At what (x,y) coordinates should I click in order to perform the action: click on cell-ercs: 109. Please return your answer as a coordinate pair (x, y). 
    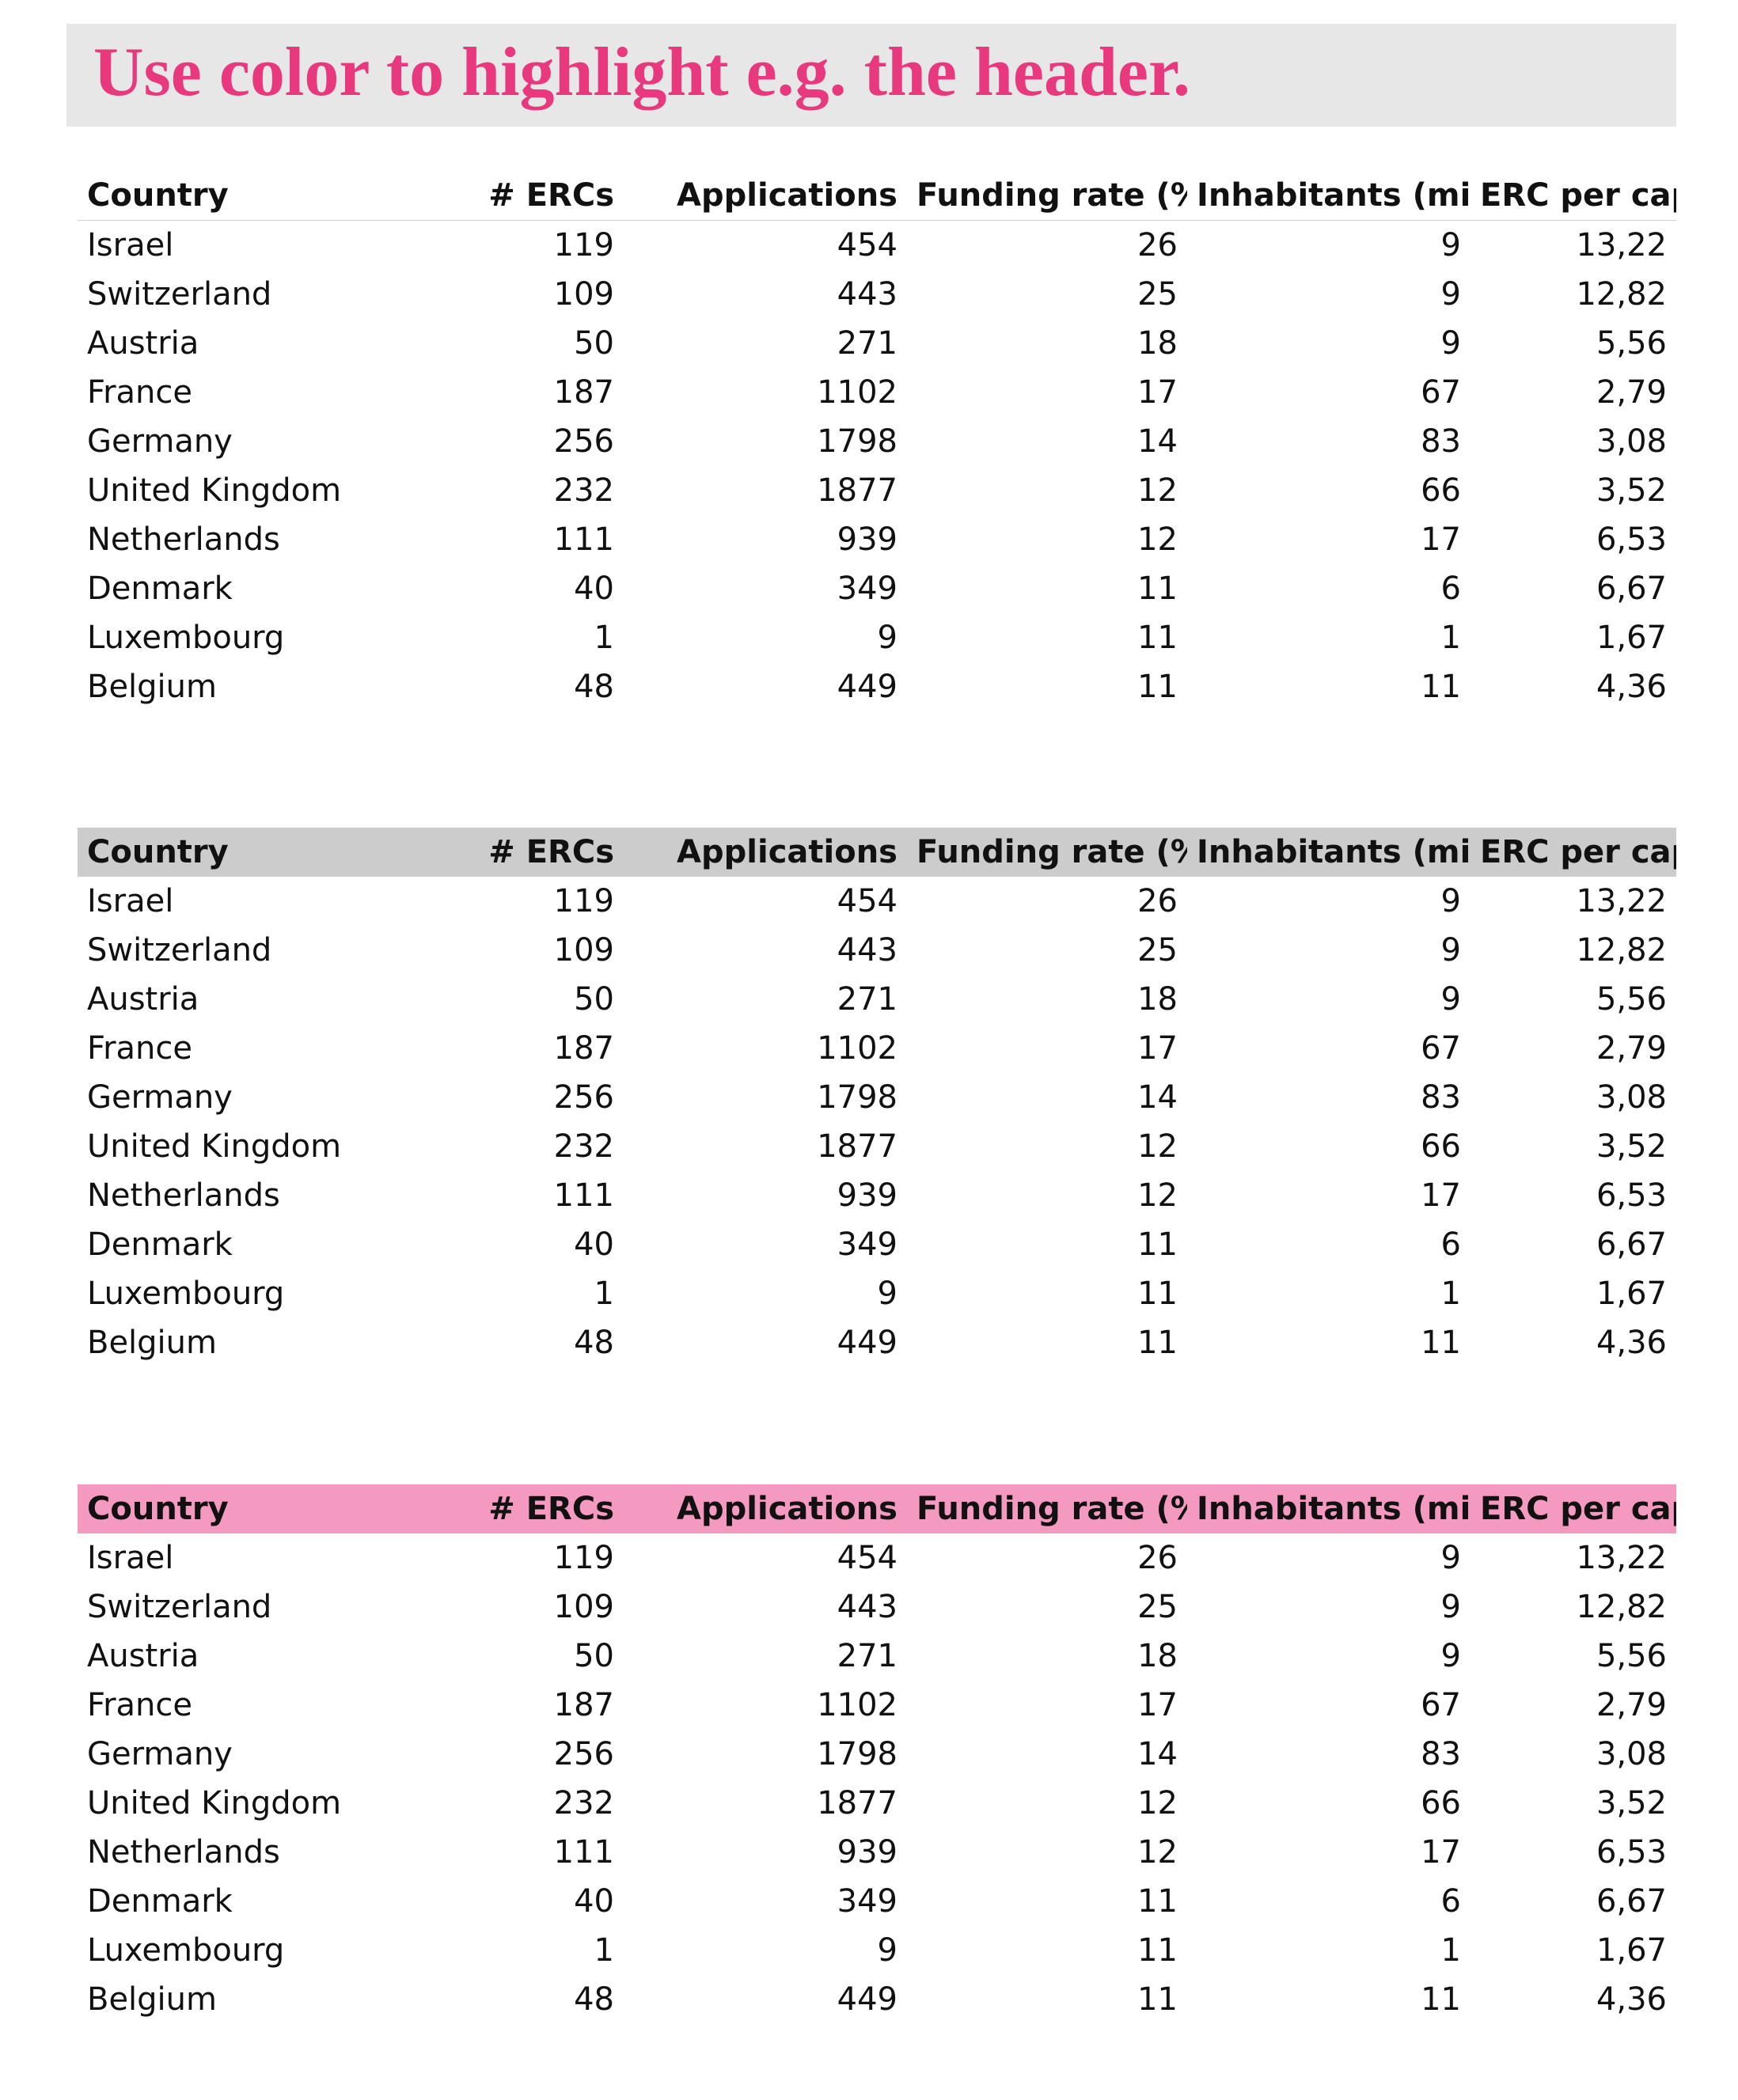
    Looking at the image, I should click on (583, 294).